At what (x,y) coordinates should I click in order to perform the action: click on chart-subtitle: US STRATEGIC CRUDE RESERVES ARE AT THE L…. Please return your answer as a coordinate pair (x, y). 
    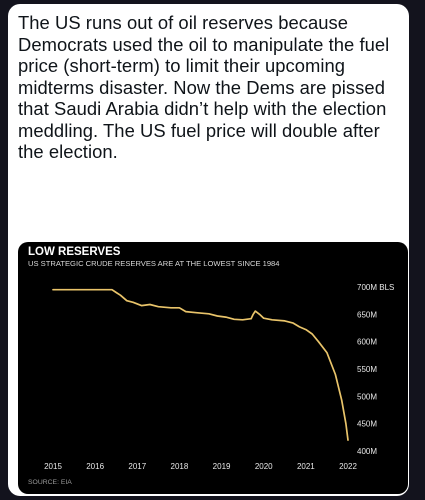
    Looking at the image, I should click on (154, 263).